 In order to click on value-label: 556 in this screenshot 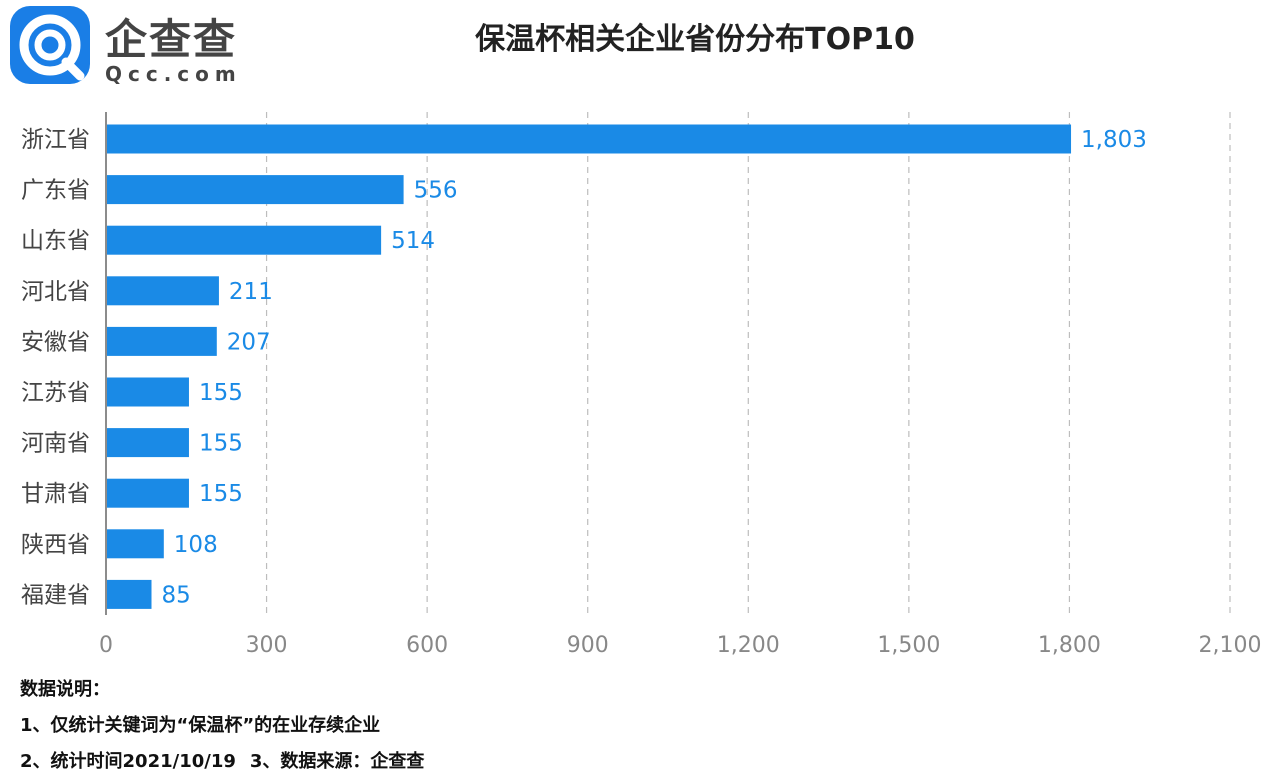, I will do `click(436, 191)`.